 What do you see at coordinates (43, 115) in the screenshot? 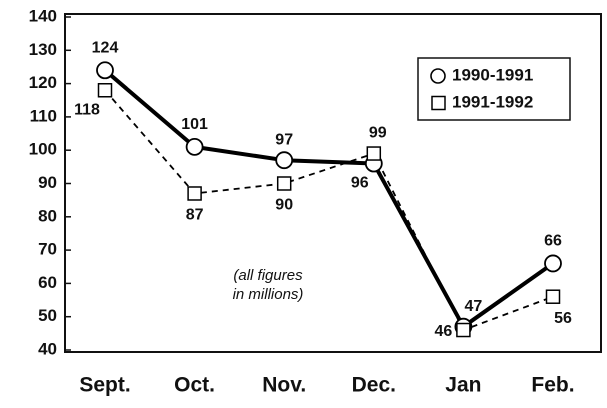
I see `y-tick-label: 110` at bounding box center [43, 115].